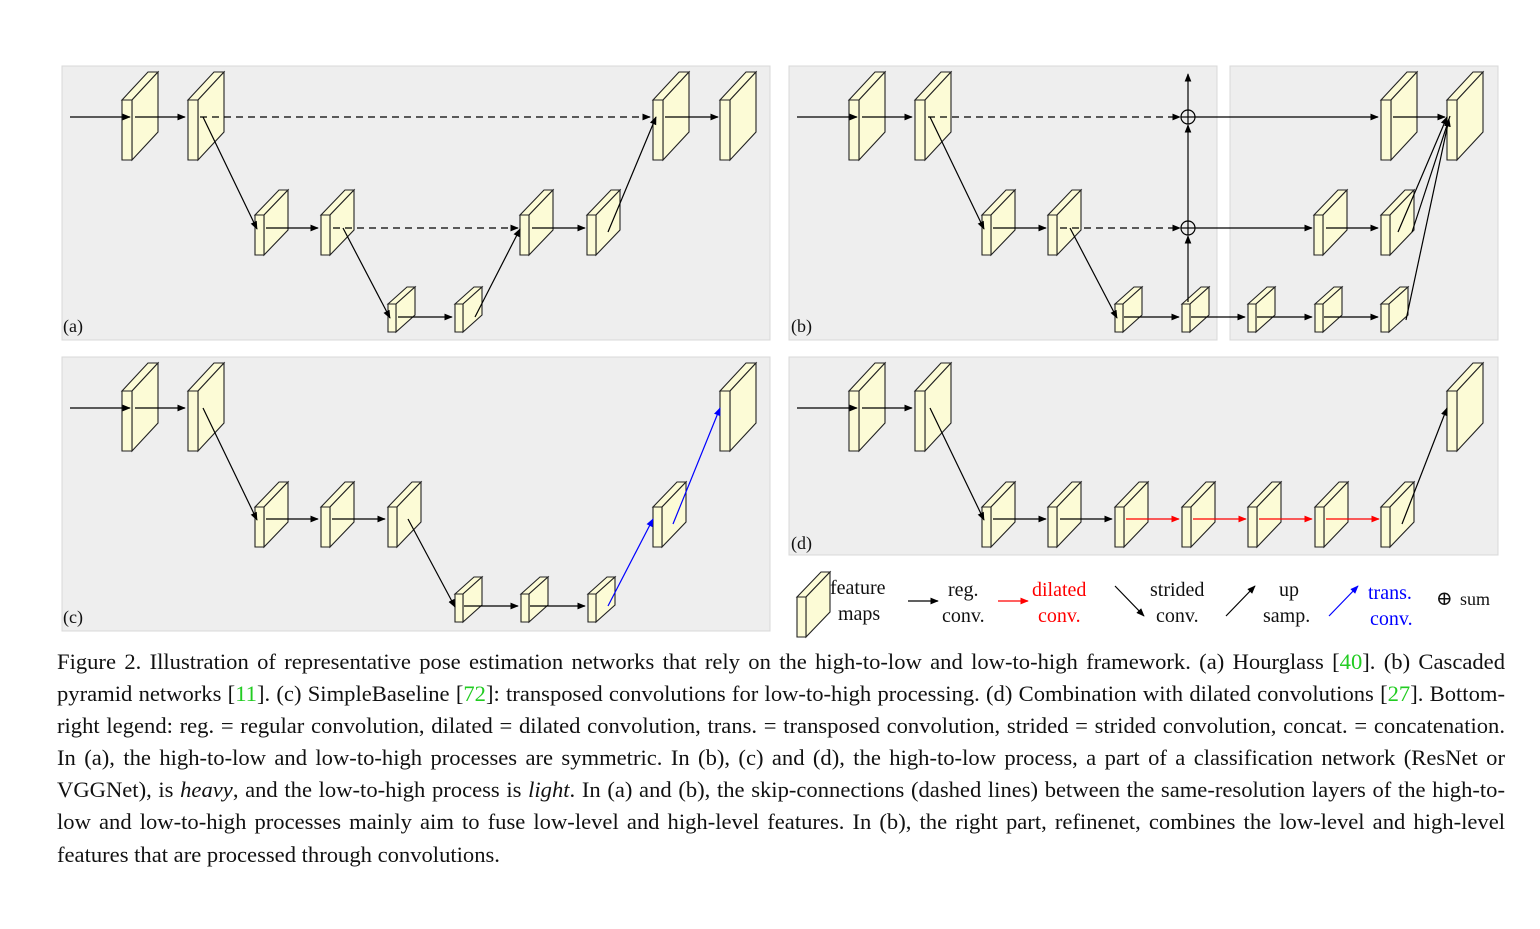 The height and width of the screenshot is (929, 1540). Describe the element at coordinates (1059, 590) in the screenshot. I see `legend-dilated-label-1: dilated` at that location.